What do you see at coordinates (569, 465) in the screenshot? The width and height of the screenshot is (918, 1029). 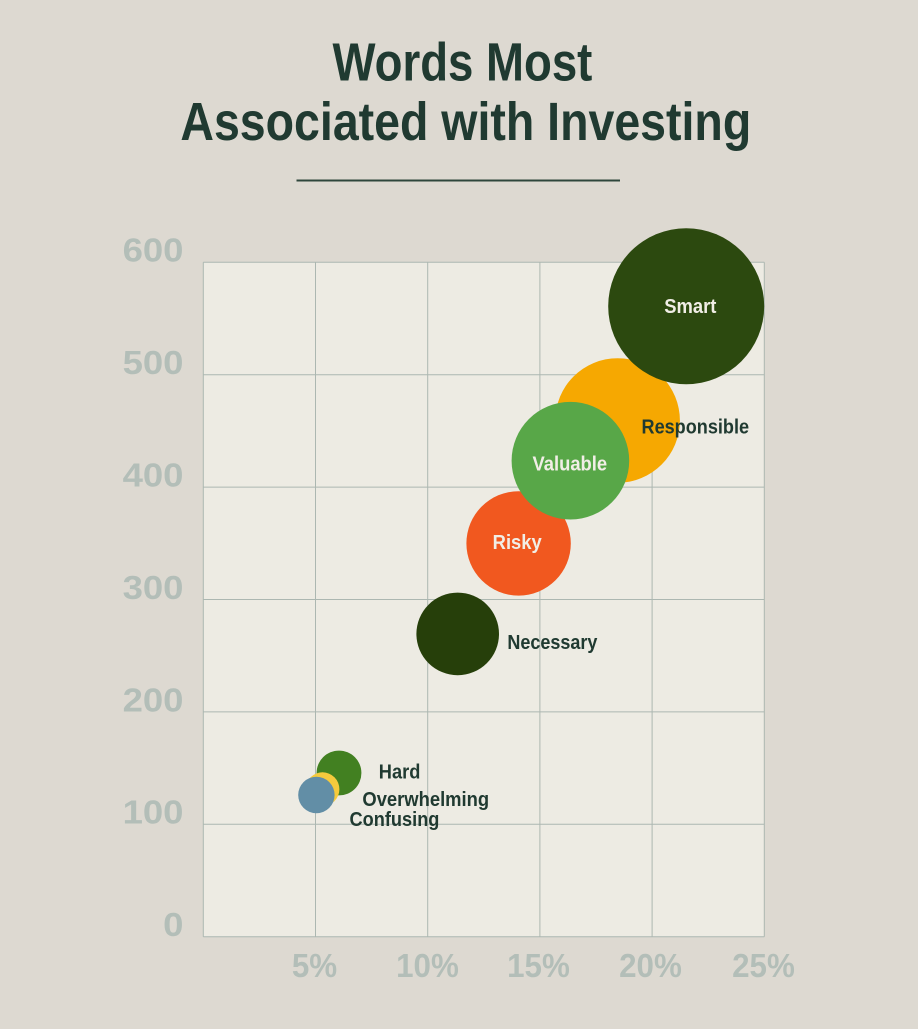 I see `svg-text: Valuable` at bounding box center [569, 465].